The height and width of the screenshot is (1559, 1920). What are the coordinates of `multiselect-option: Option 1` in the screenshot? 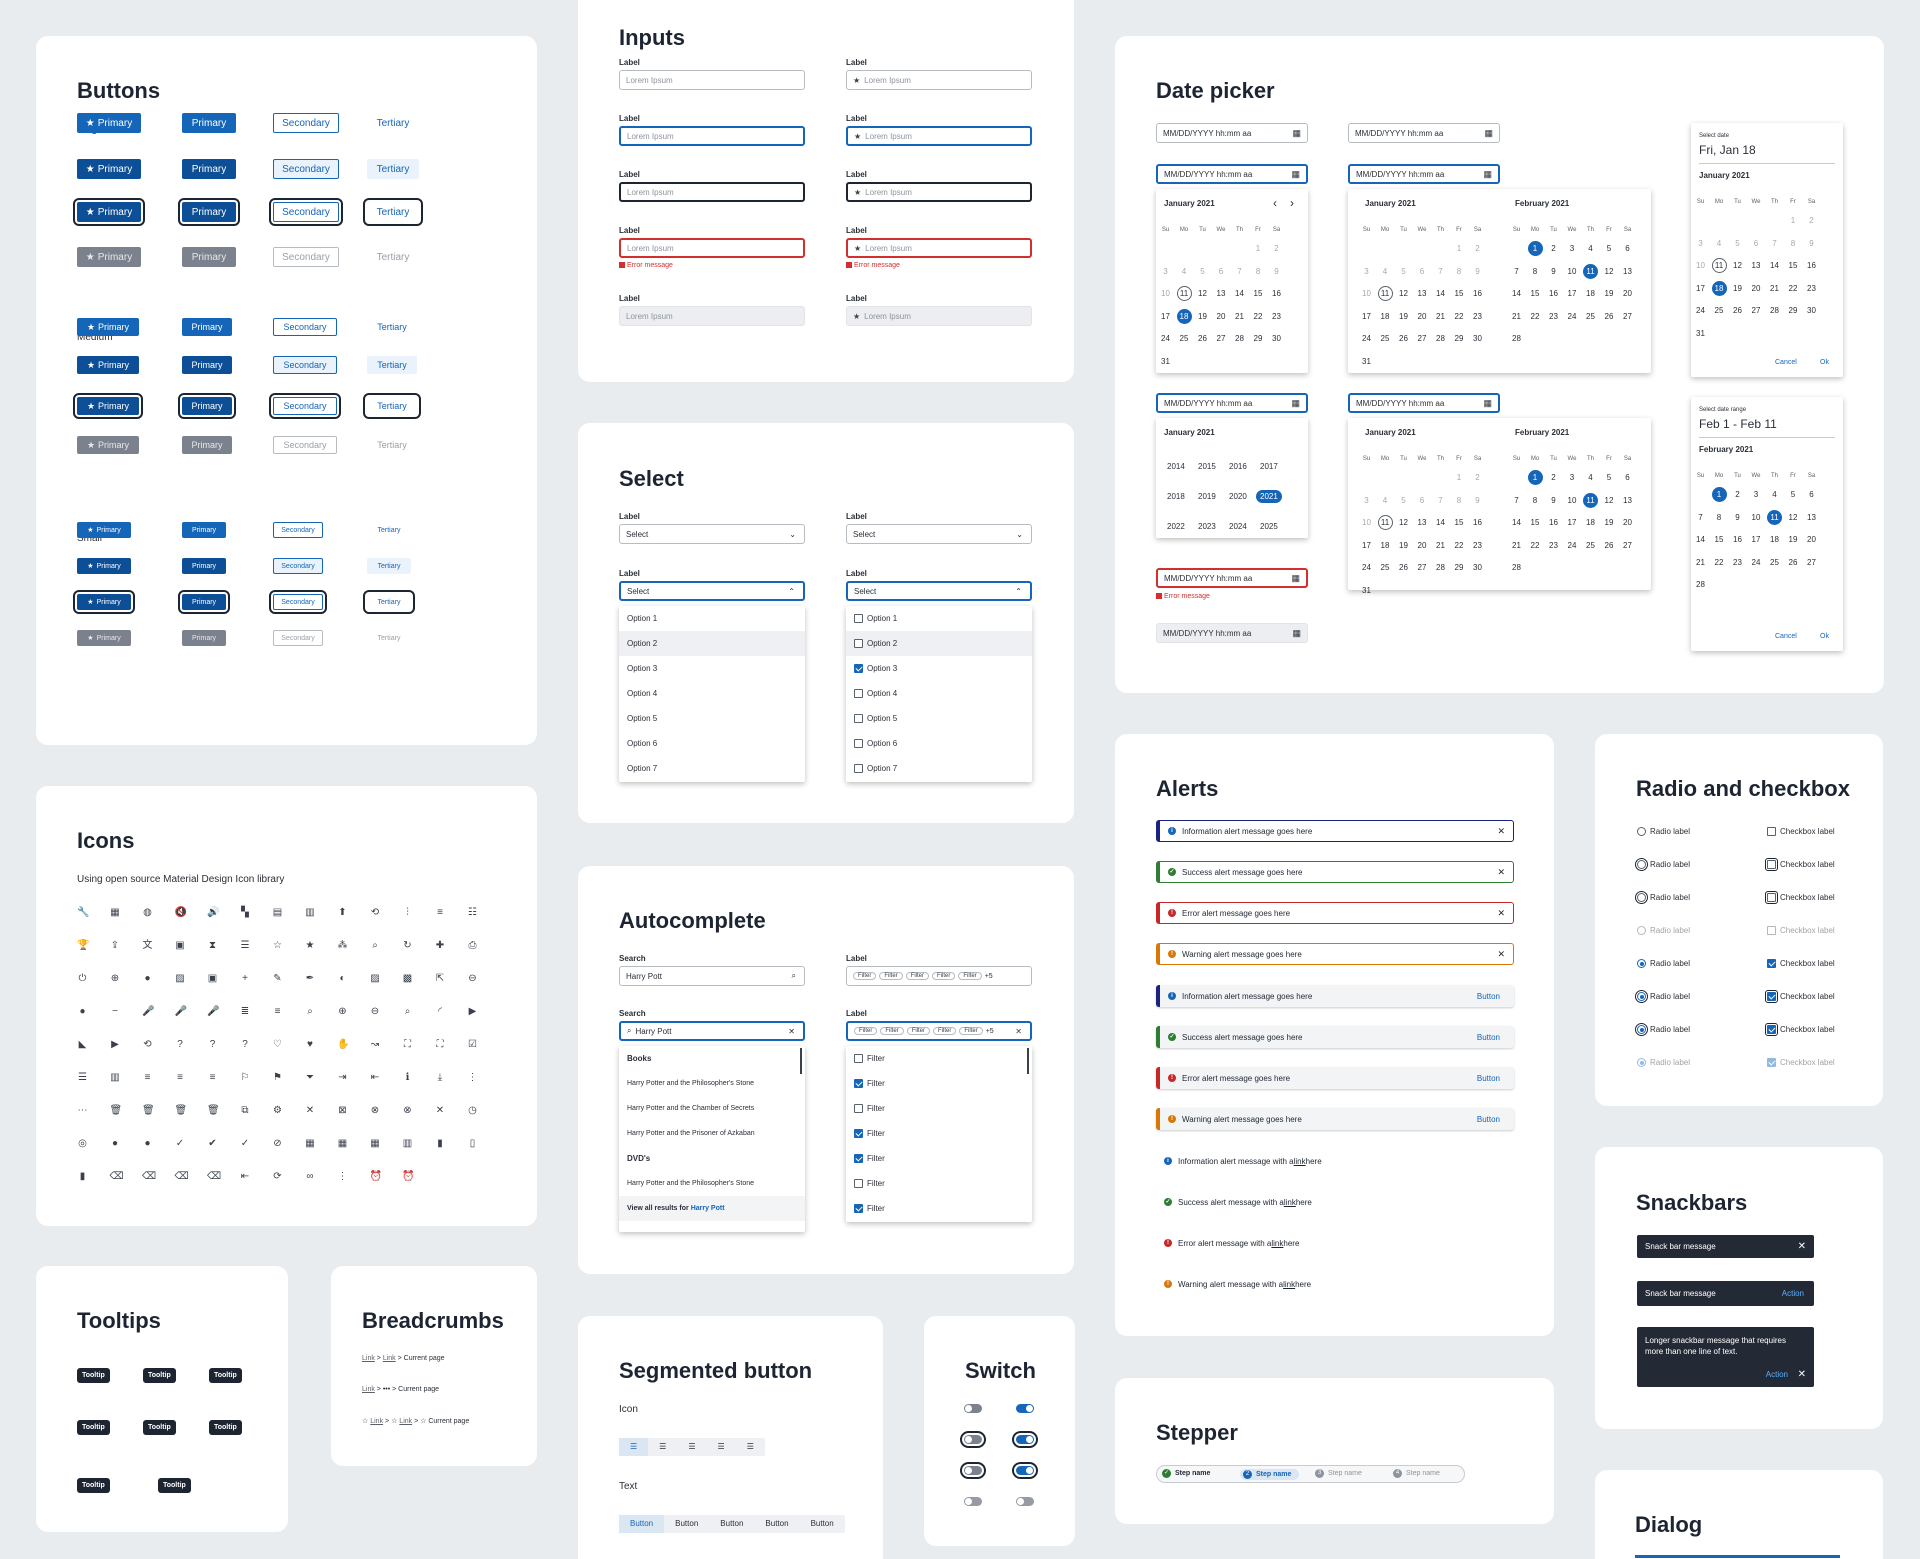 It's located at (939, 618).